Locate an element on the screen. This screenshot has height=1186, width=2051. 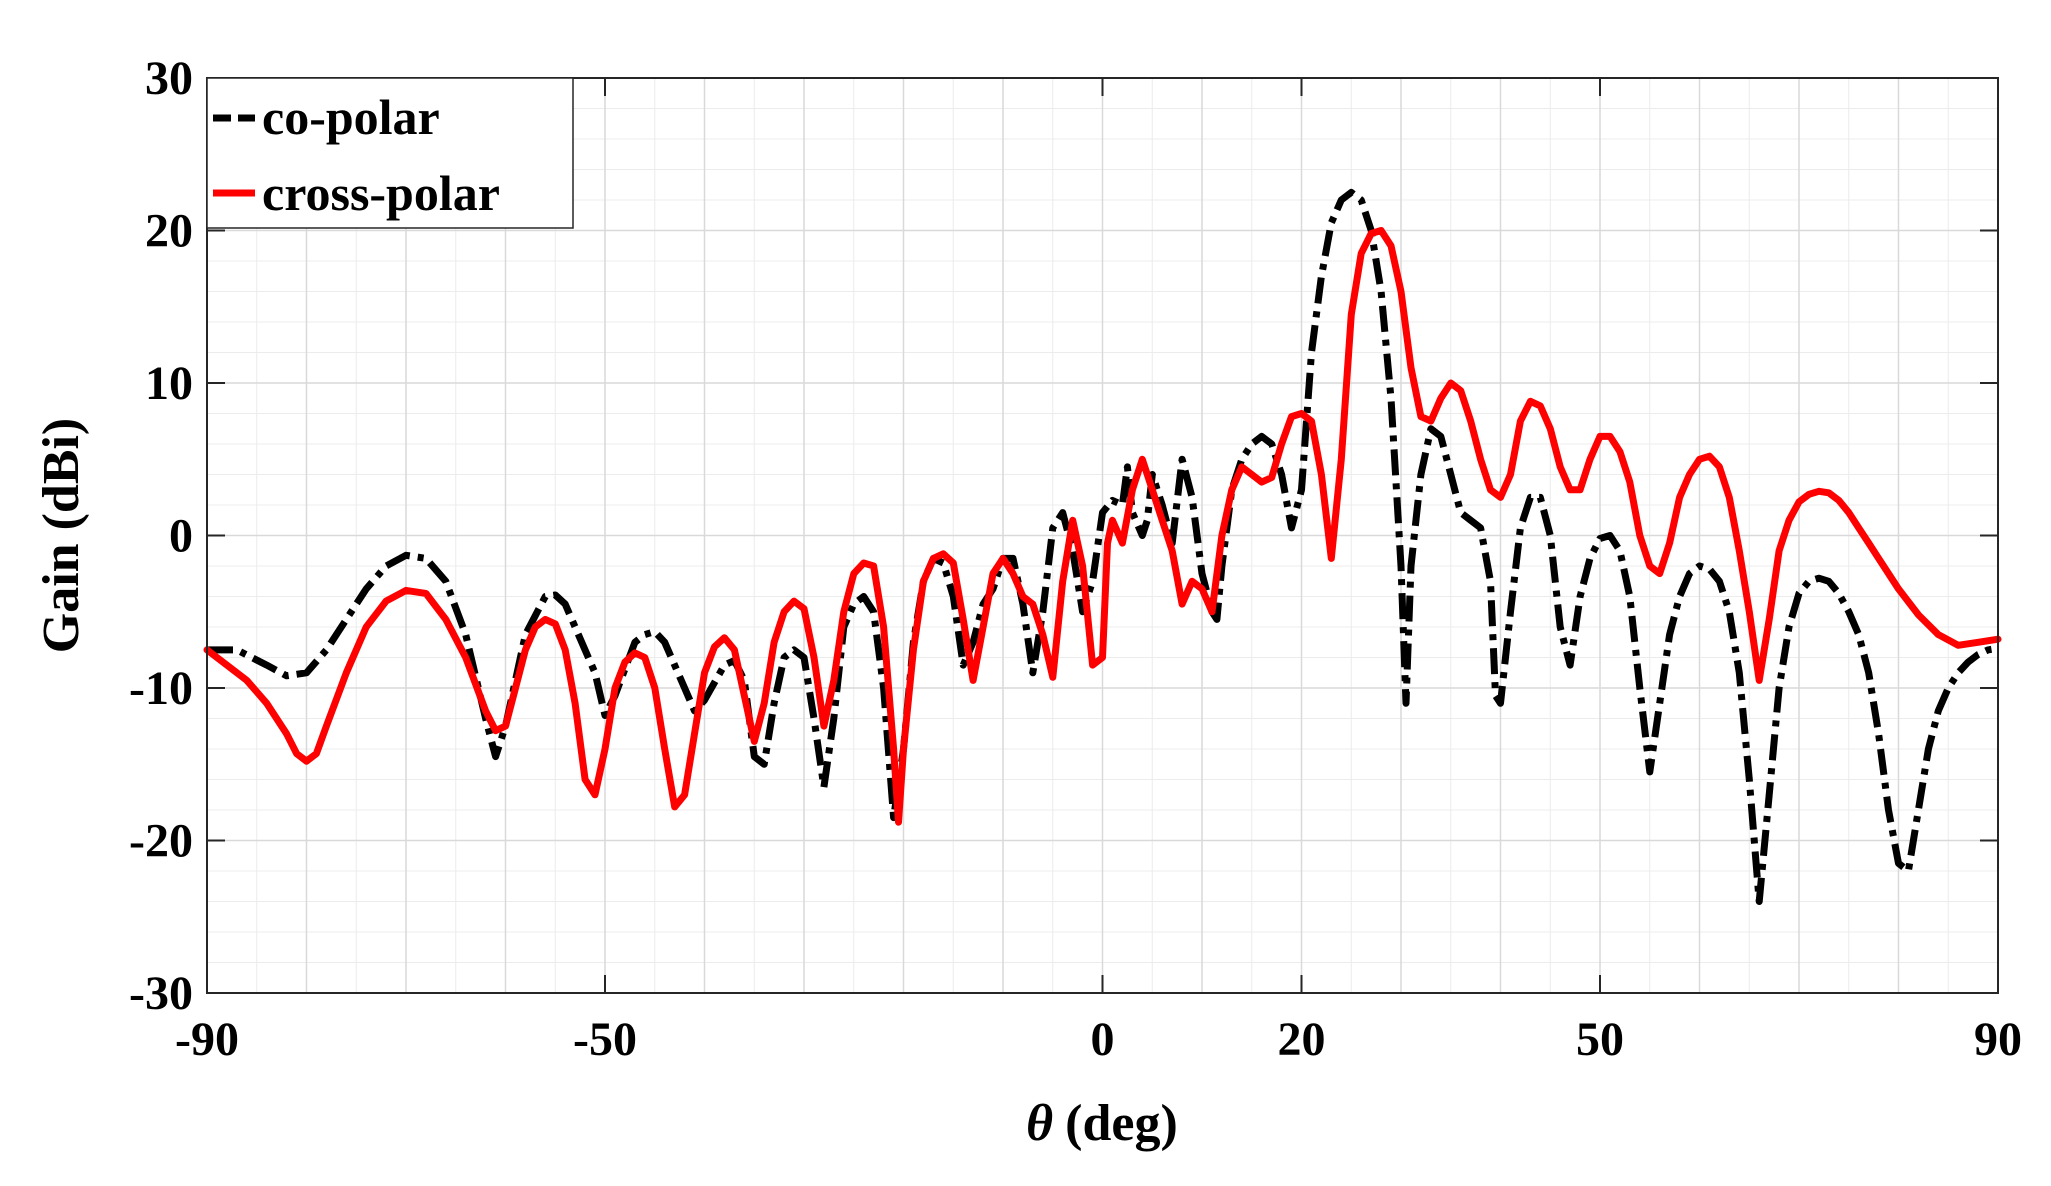
x-tick-label: 50 is located at coordinates (1600, 1039).